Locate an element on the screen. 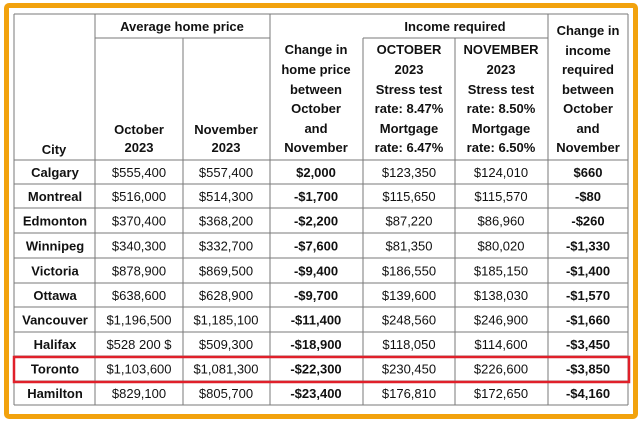  cell-city: Edmonton is located at coordinates (55, 221).